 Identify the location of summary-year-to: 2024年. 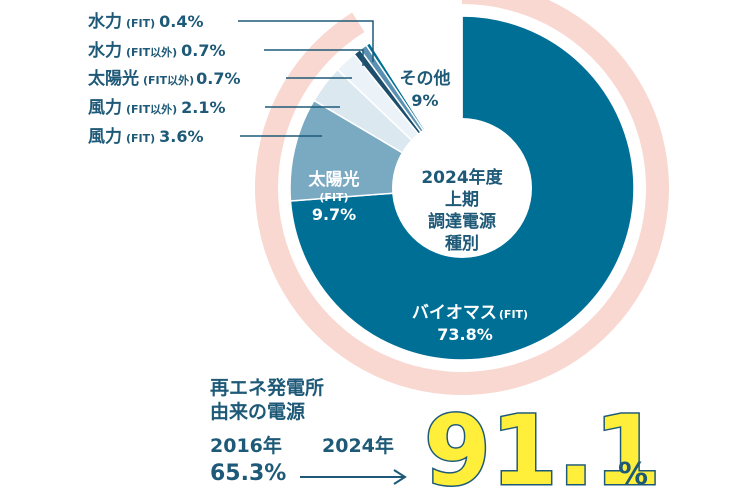
(358, 445).